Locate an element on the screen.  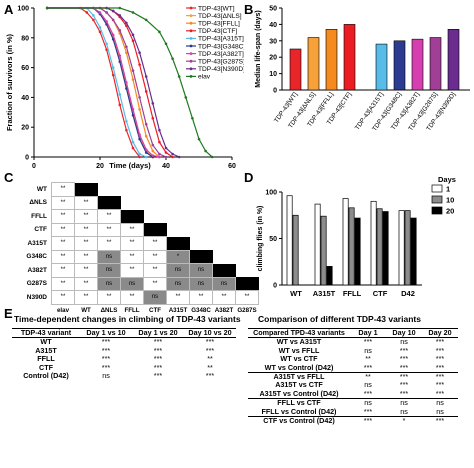
table-row: FFLL vs Control (D42) *** ns ns is located at coordinates (353, 412).